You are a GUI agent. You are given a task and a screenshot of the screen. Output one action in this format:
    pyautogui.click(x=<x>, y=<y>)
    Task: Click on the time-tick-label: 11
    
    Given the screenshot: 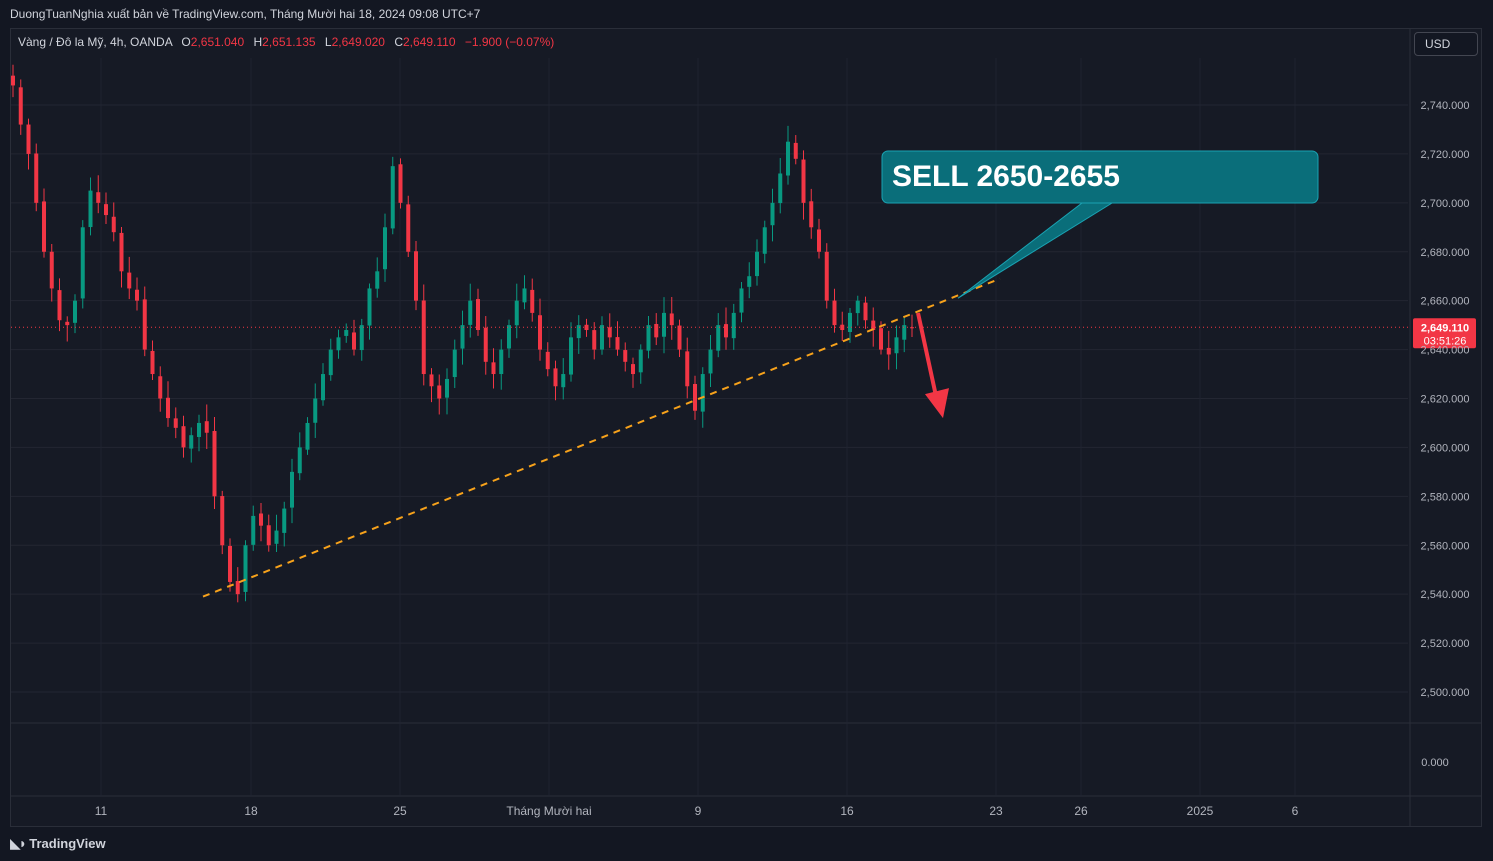 What is the action you would take?
    pyautogui.click(x=101, y=811)
    